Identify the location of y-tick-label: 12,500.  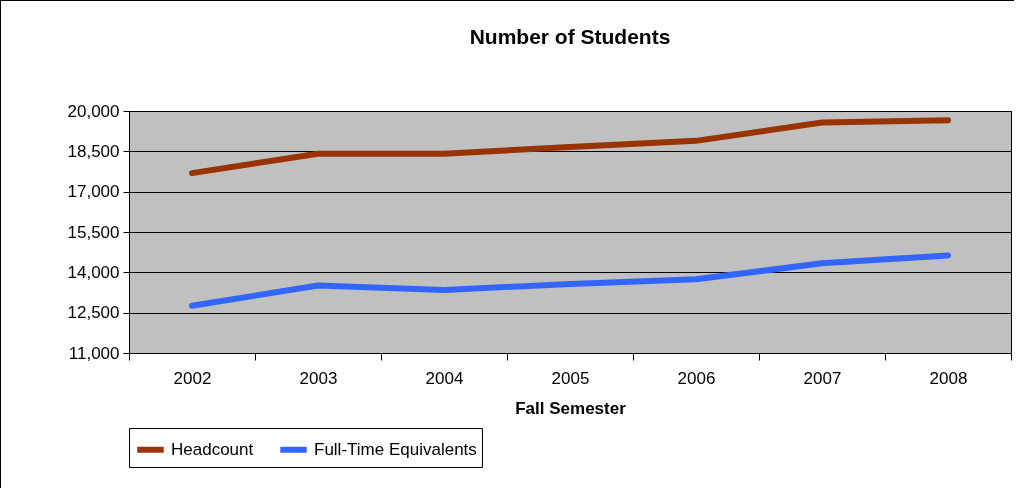
(93, 313).